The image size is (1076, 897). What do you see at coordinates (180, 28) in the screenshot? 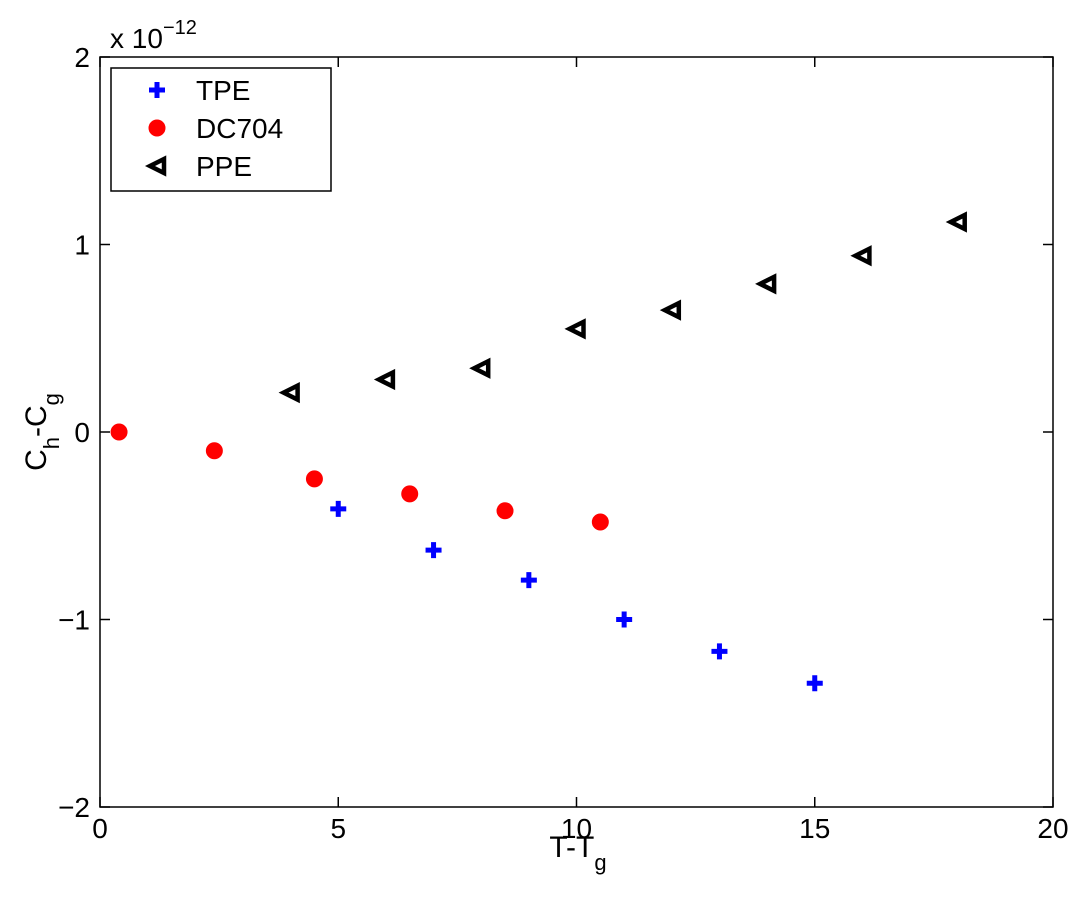
I see `y-multiplier-exponent: −12` at bounding box center [180, 28].